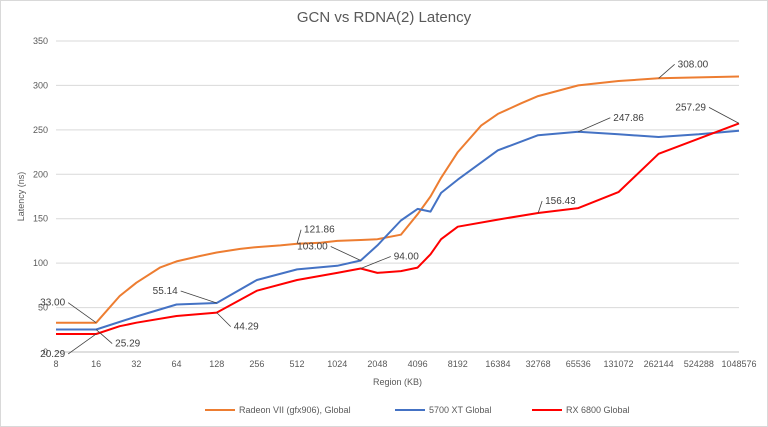 The width and height of the screenshot is (768, 427). I want to click on data-label: 55.14, so click(165, 291).